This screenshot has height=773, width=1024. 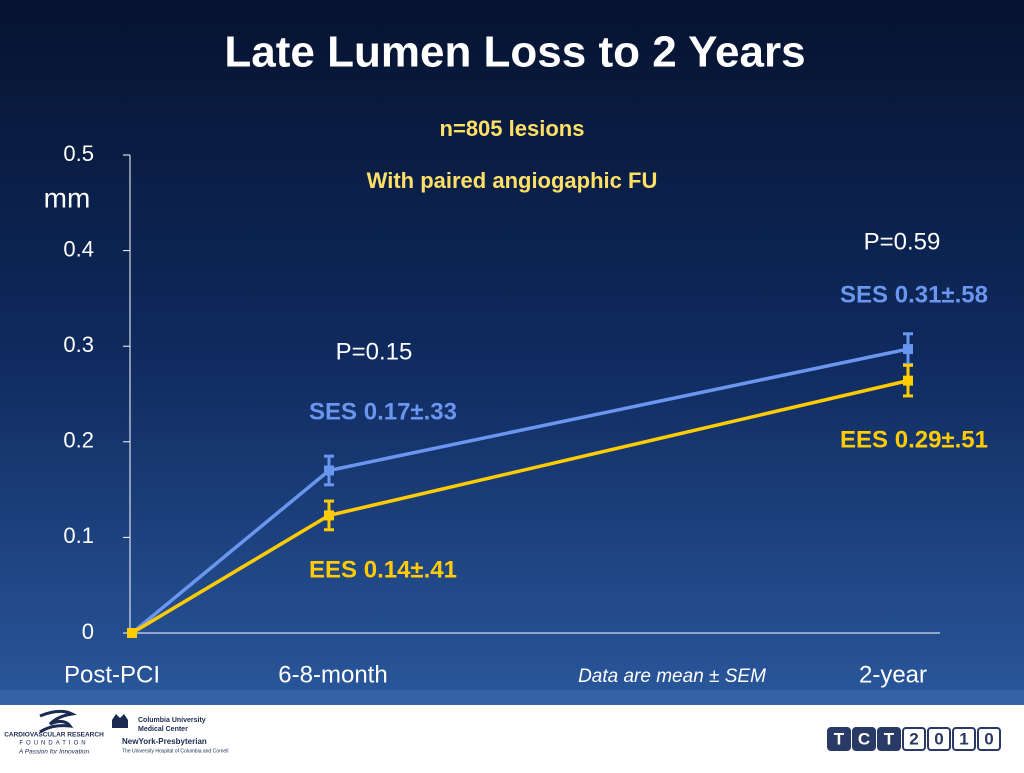 What do you see at coordinates (78, 153) in the screenshot?
I see `y-tick-label: 0.5` at bounding box center [78, 153].